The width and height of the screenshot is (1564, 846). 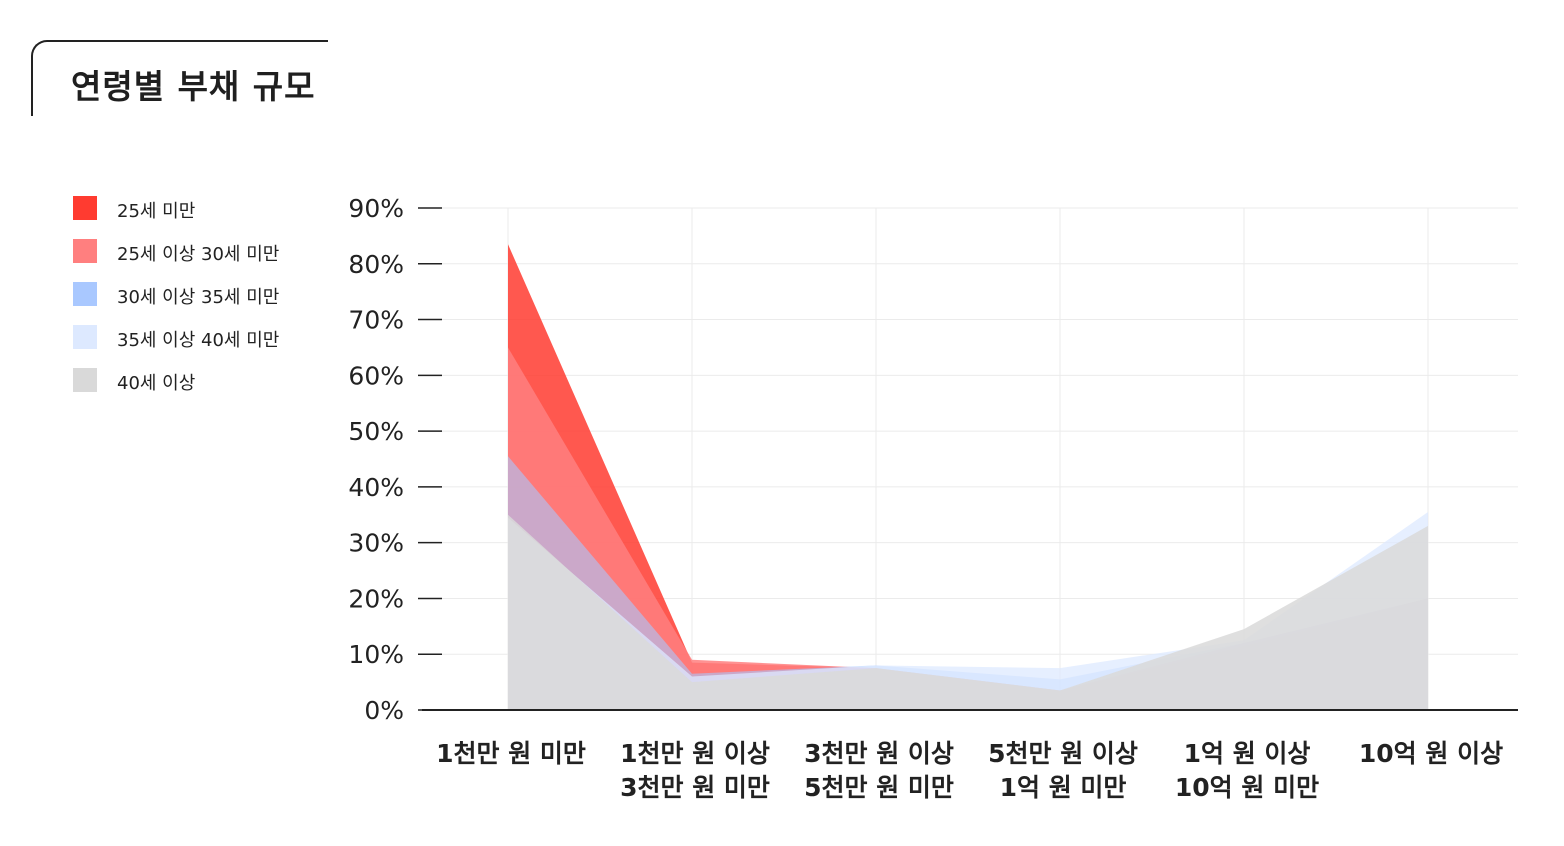 I want to click on legend-item: 40세 이상, so click(x=193, y=381).